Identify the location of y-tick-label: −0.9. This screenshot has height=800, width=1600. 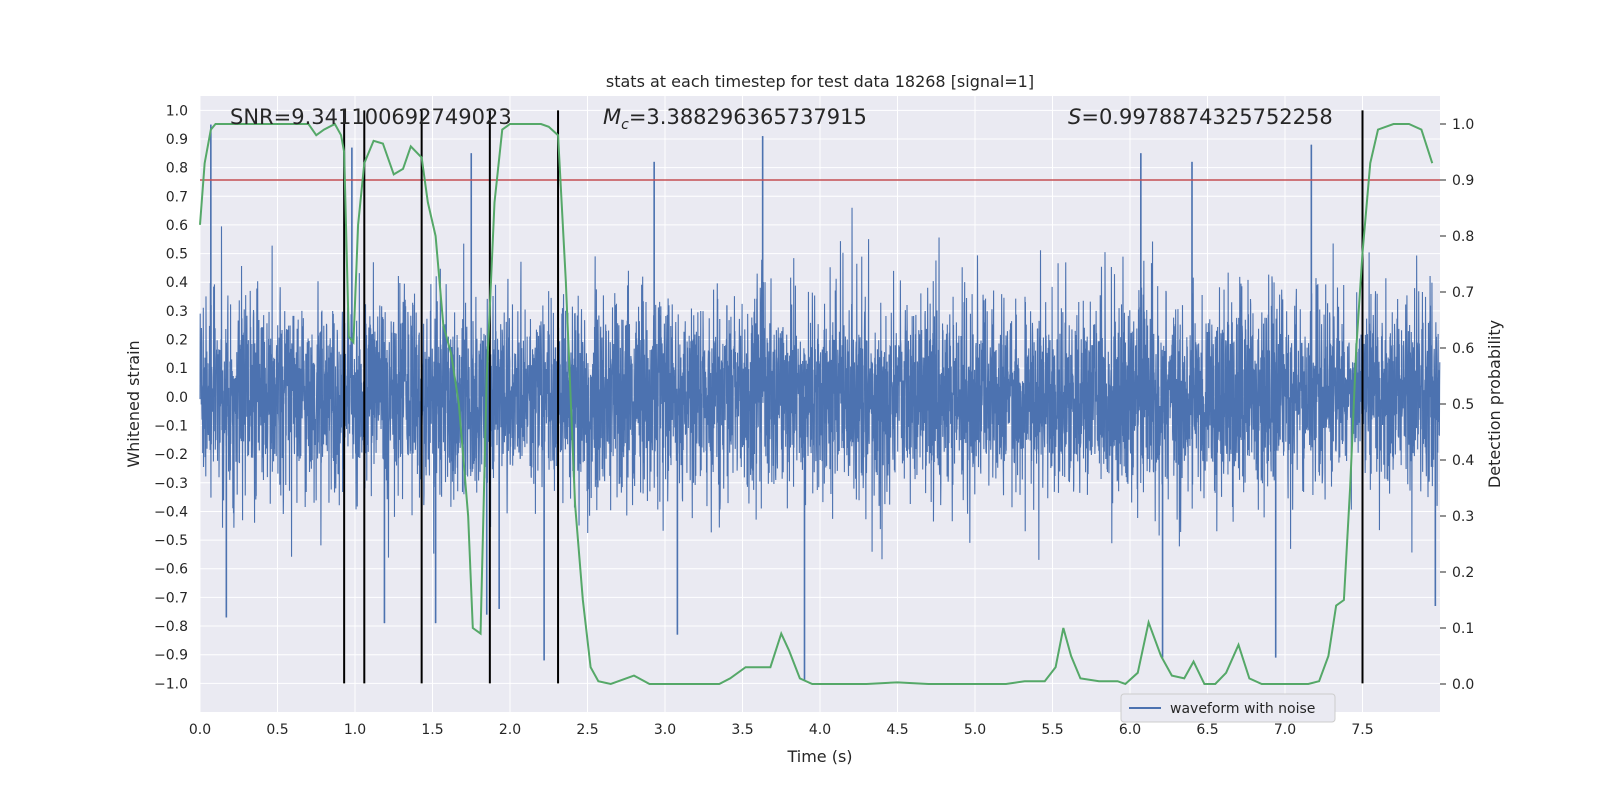
(171, 656).